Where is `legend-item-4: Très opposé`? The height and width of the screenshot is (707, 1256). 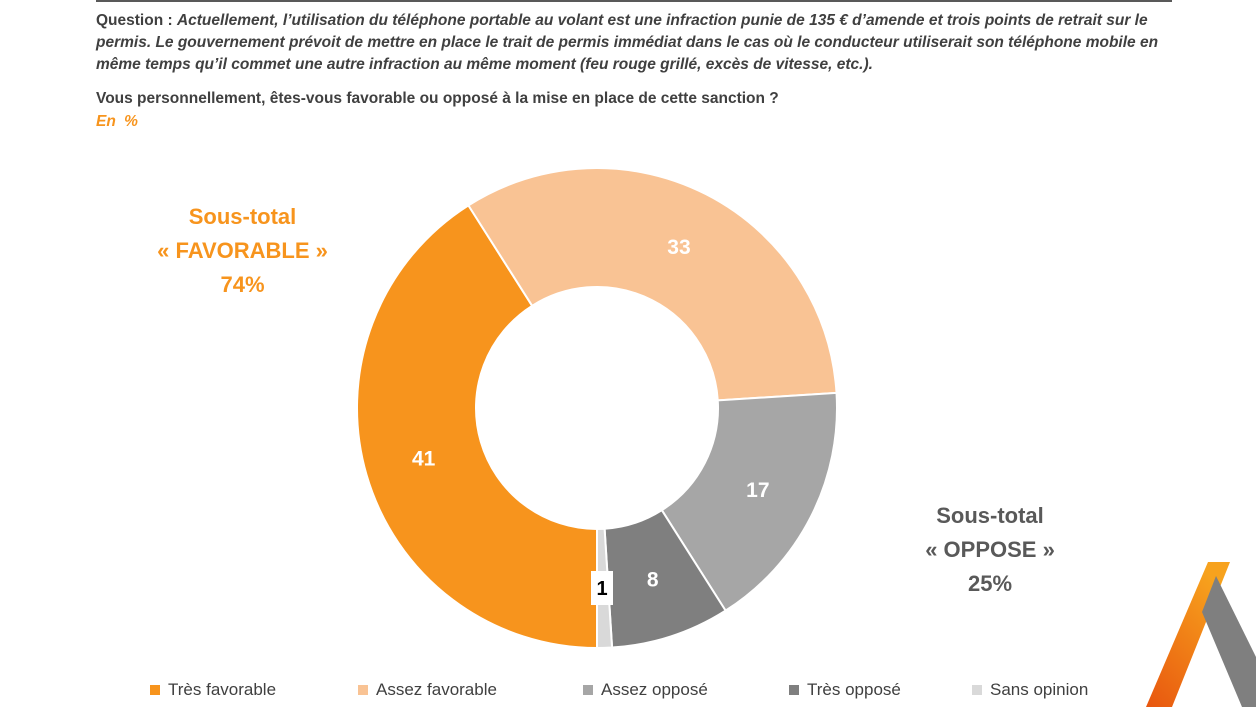
legend-item-4: Très opposé is located at coordinates (845, 690).